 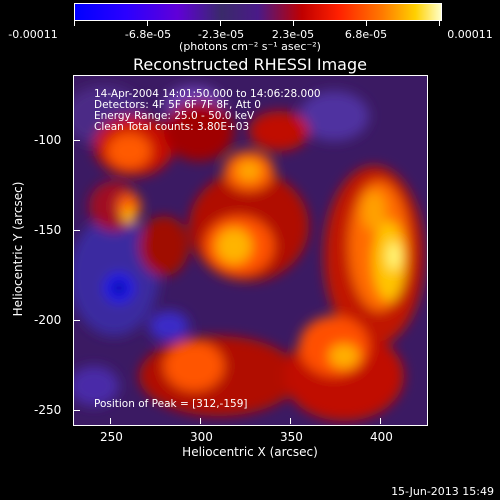 What do you see at coordinates (48, 320) in the screenshot?
I see `y-tick-label: -200` at bounding box center [48, 320].